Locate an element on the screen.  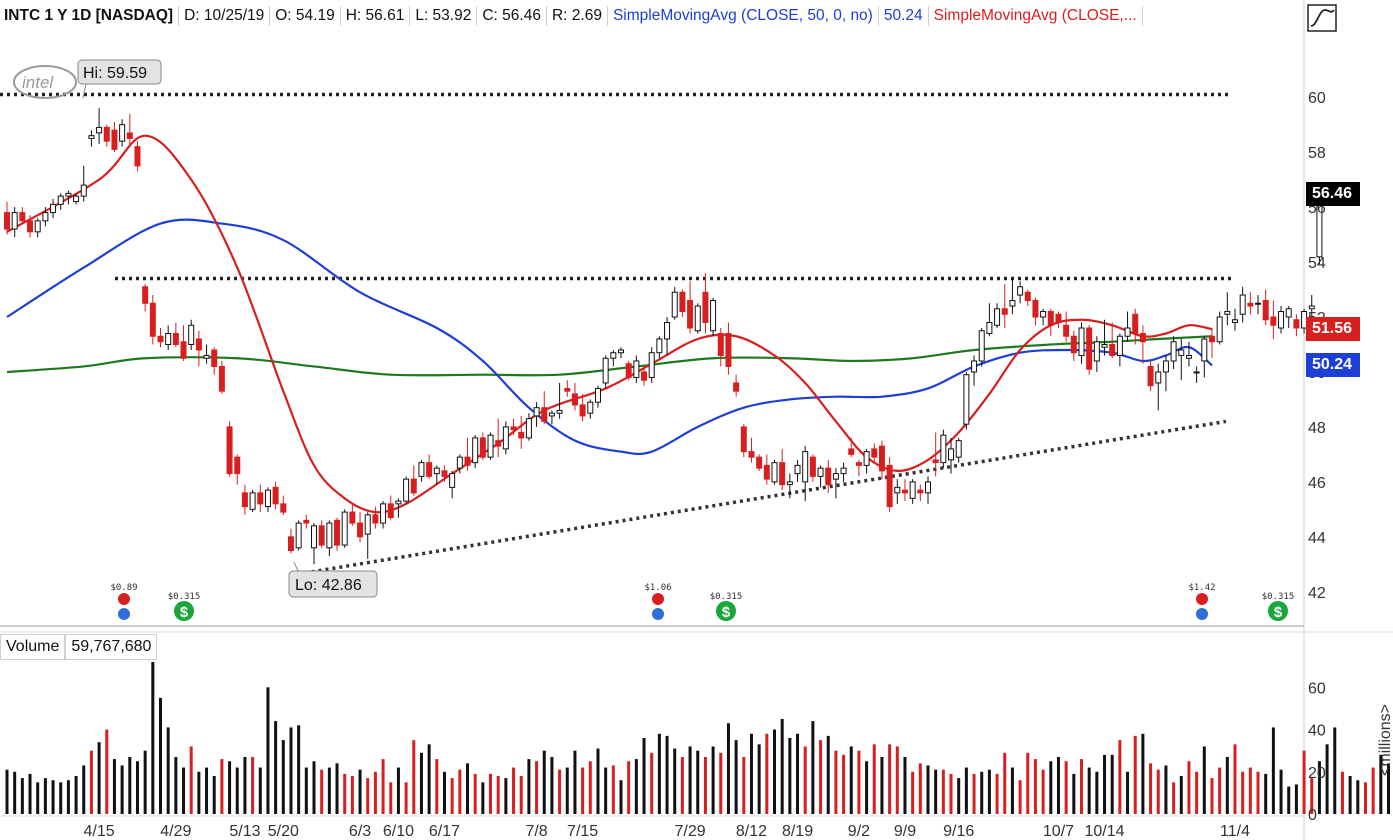
intel-logo-swoosh is located at coordinates (45, 82).